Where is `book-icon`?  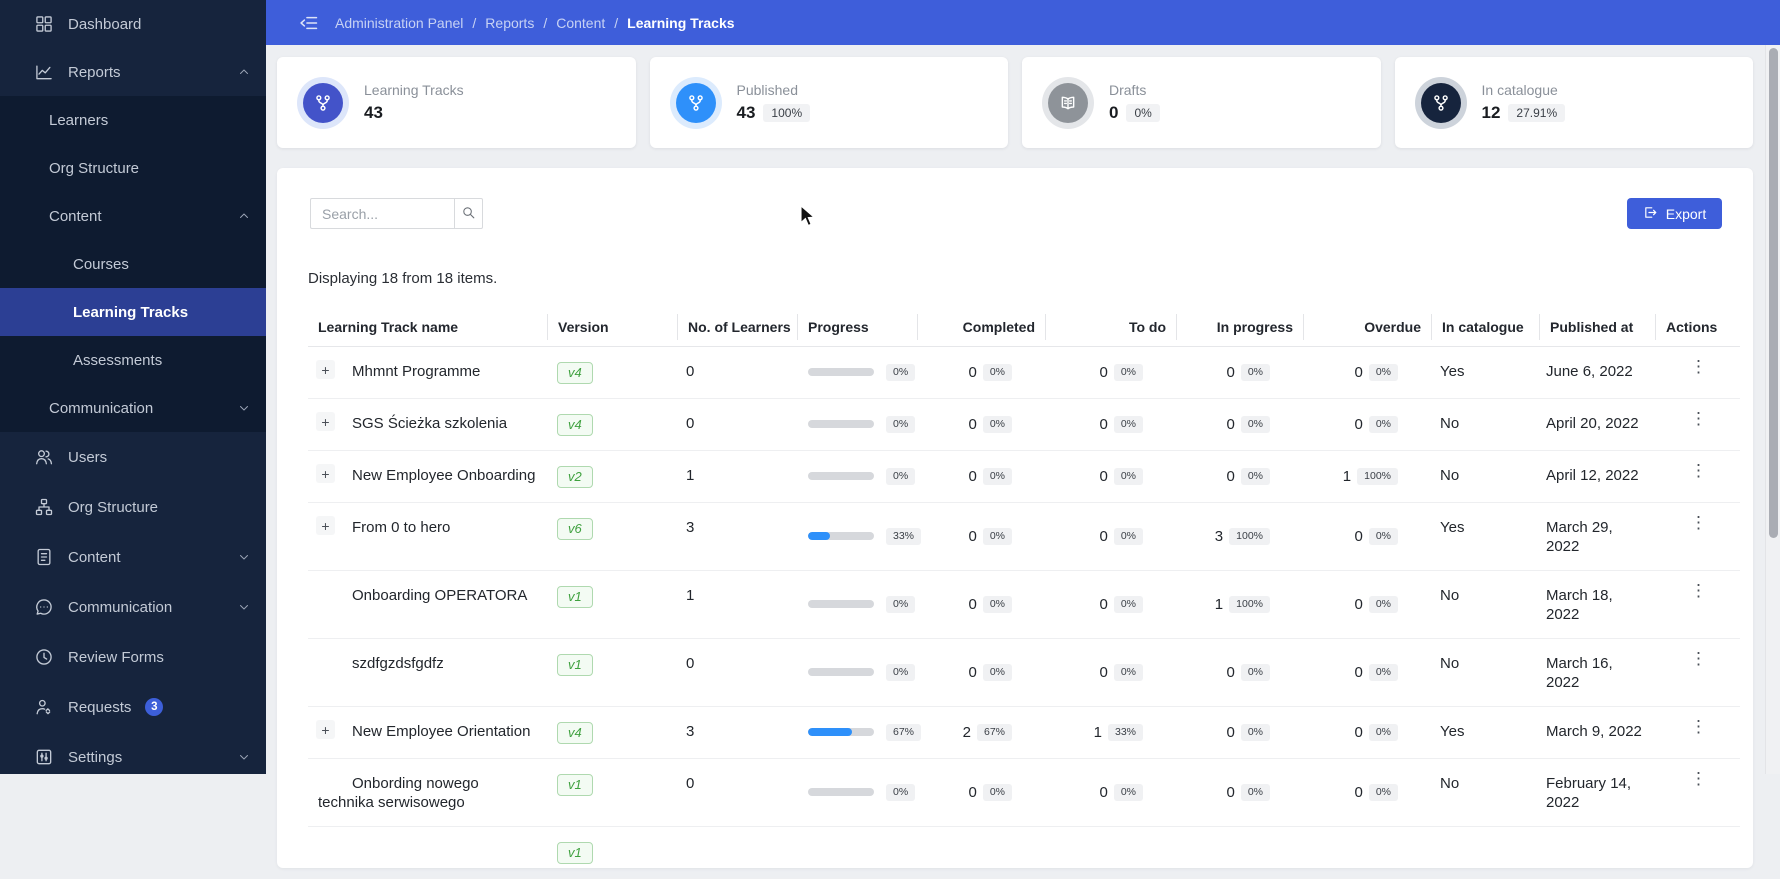 book-icon is located at coordinates (1068, 102).